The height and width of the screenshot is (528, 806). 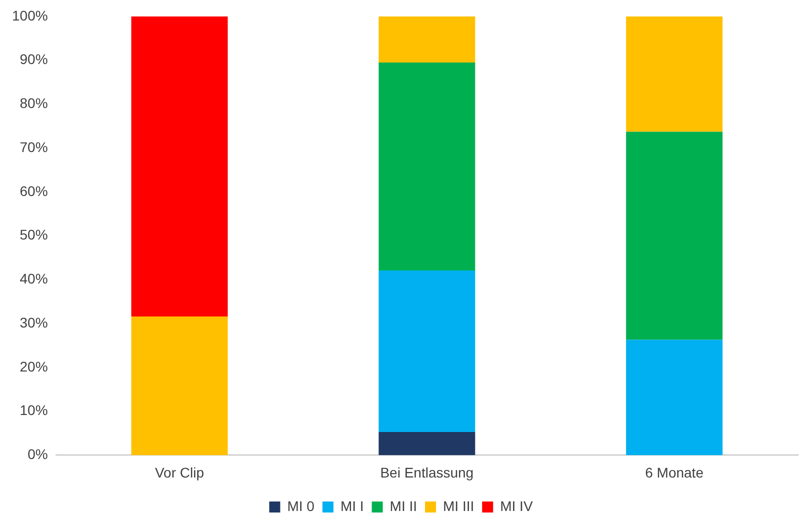 I want to click on legend-label: MI I, so click(x=352, y=506).